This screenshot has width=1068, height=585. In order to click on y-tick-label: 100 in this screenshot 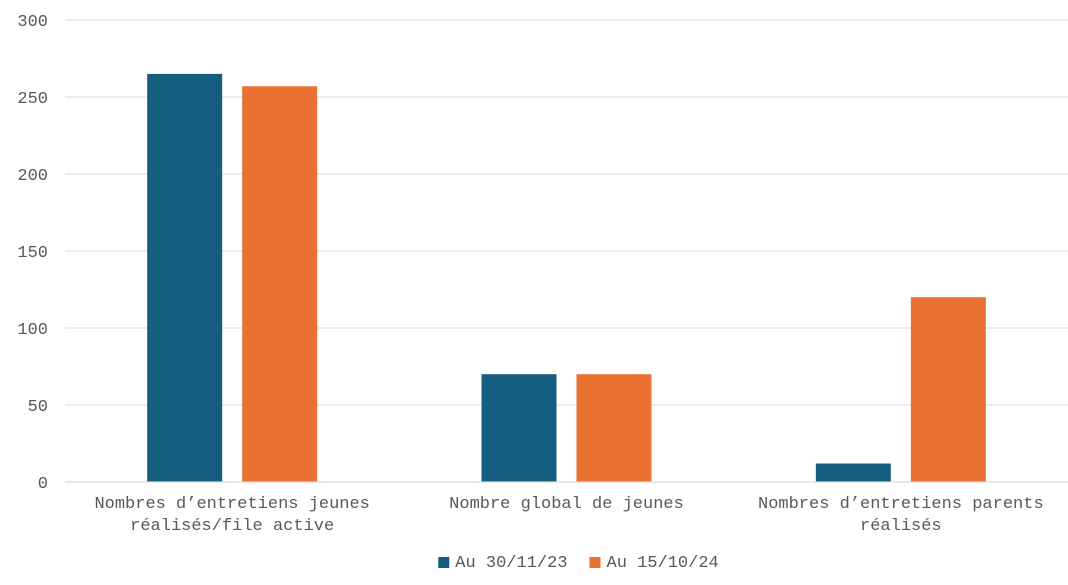, I will do `click(32, 330)`.